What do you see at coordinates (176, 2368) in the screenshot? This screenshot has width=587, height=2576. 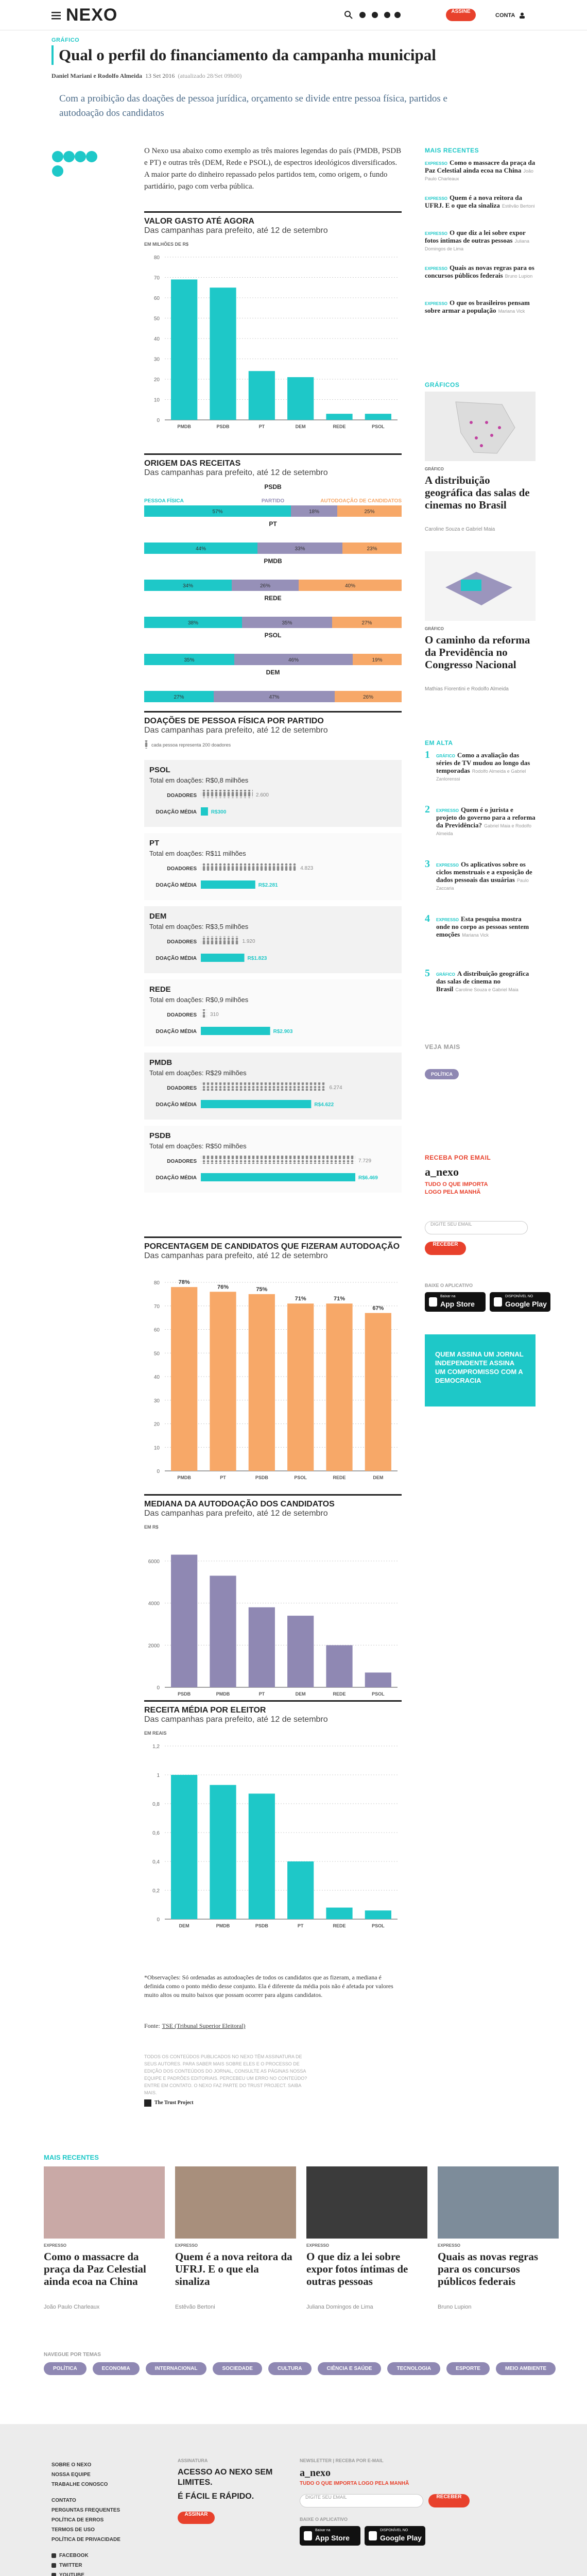 I see `theme-pill: INTERNACIONAL` at bounding box center [176, 2368].